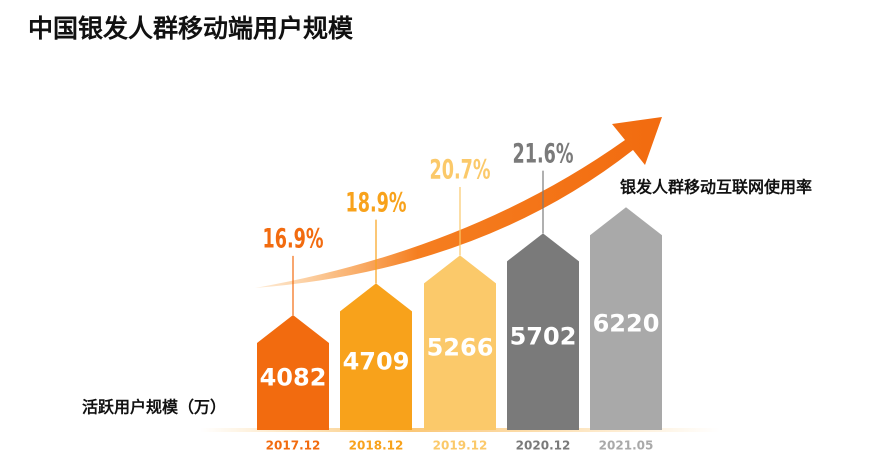 This screenshot has height=475, width=869. I want to click on rate-label: 18.9%, so click(375, 203).